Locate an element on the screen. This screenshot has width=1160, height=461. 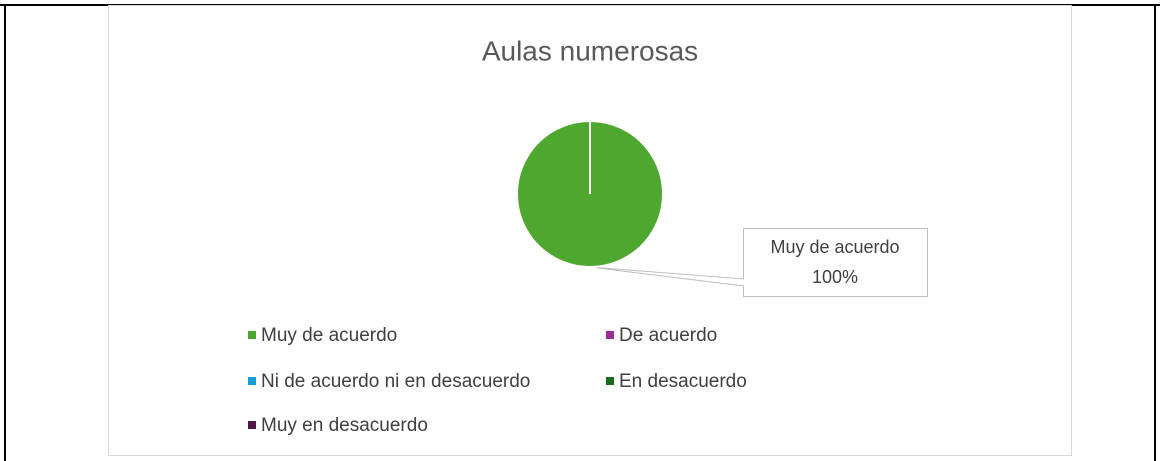
data-label-category: Muy de acuerdo is located at coordinates (834, 247).